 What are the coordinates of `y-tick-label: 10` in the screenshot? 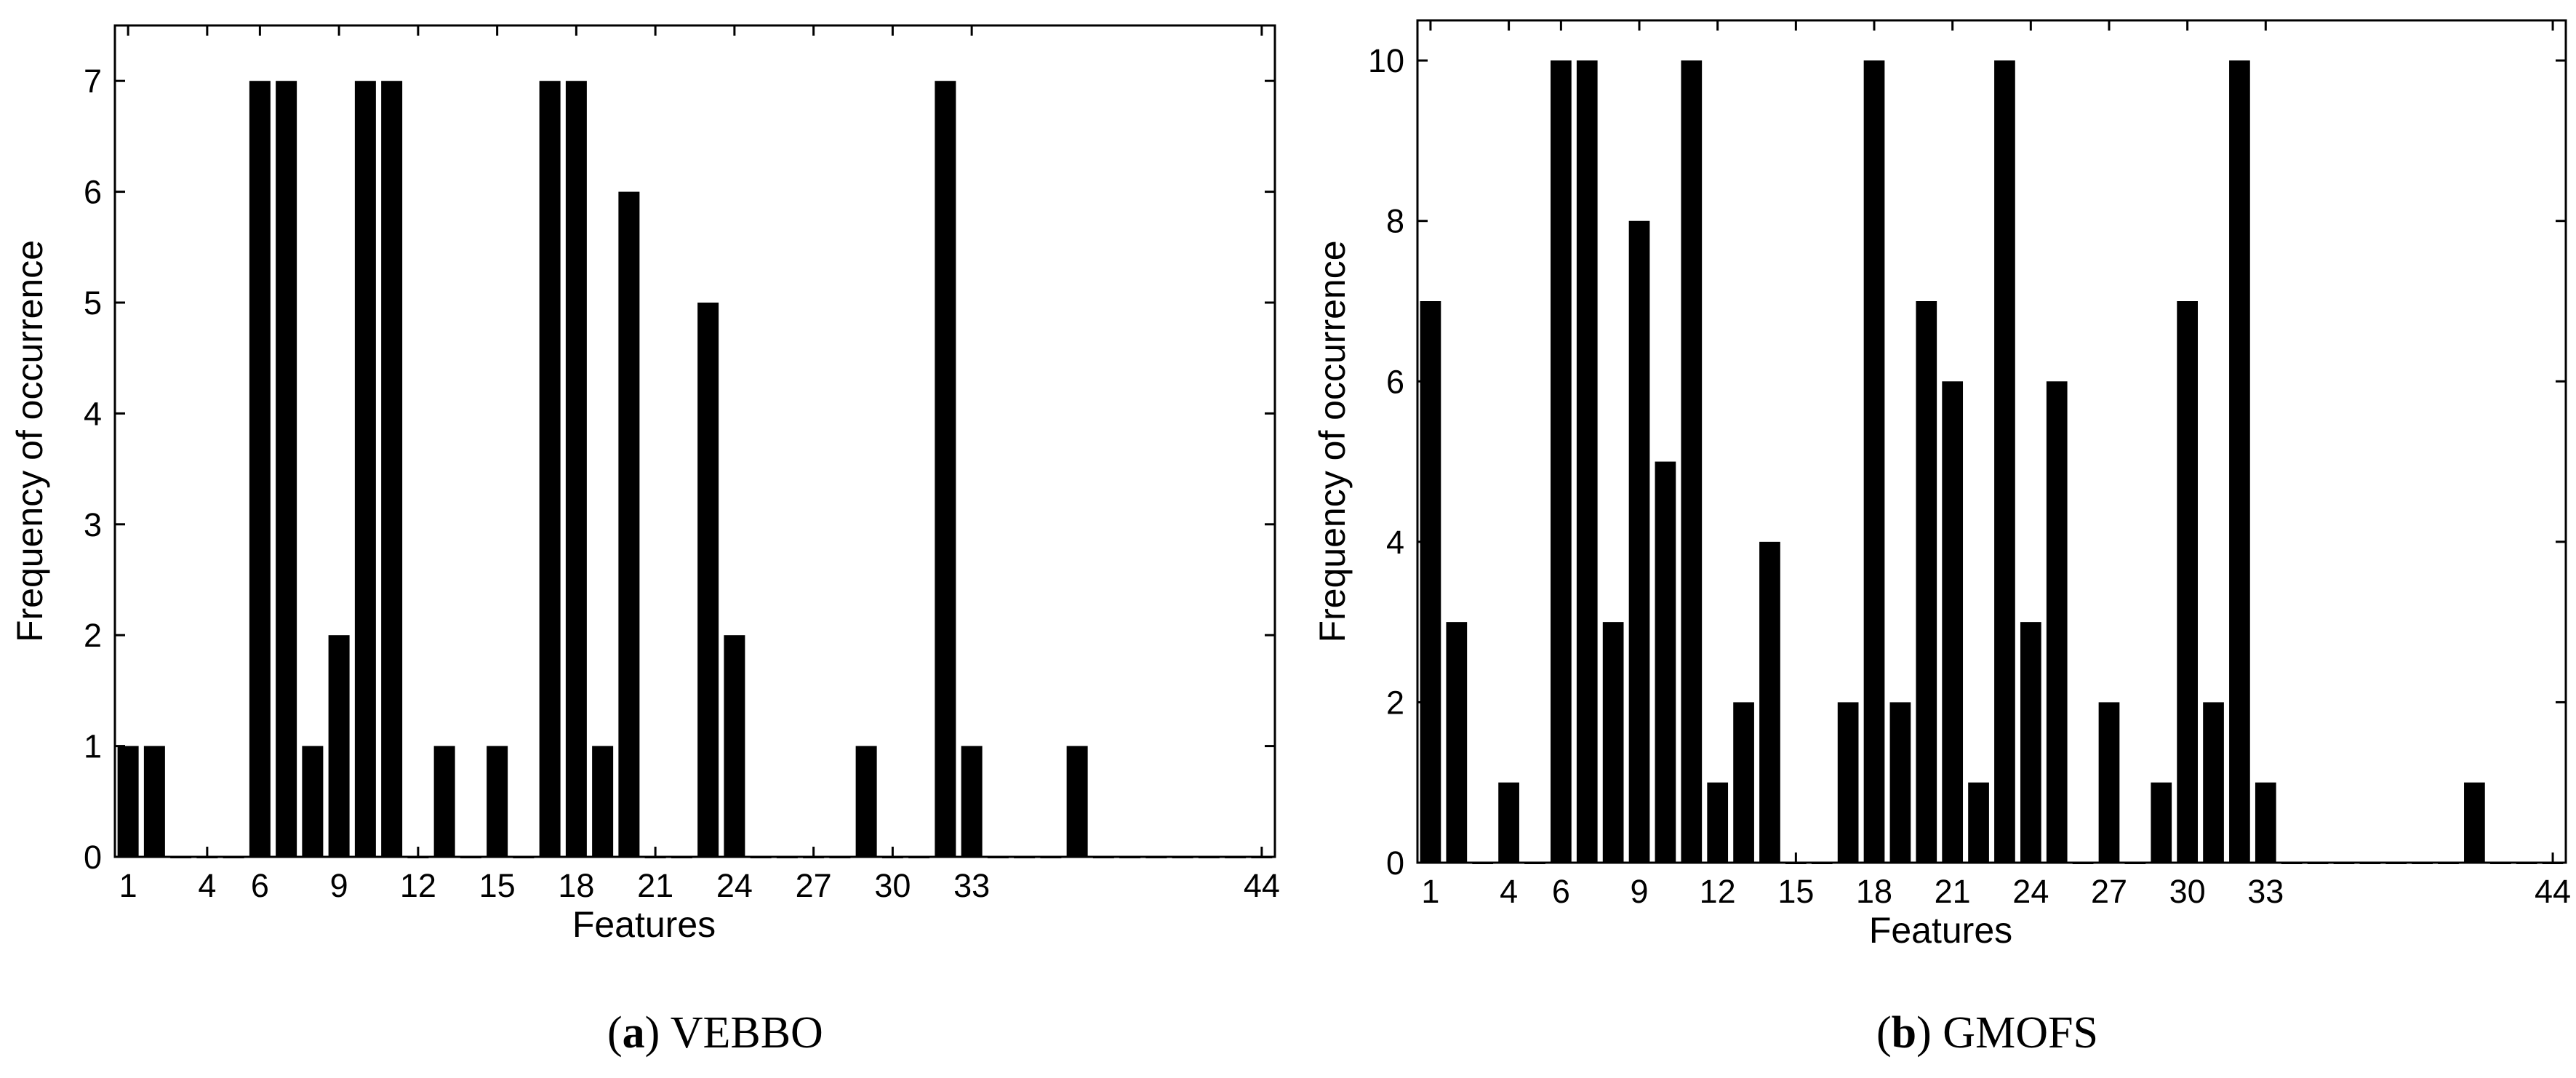 It's located at (1386, 60).